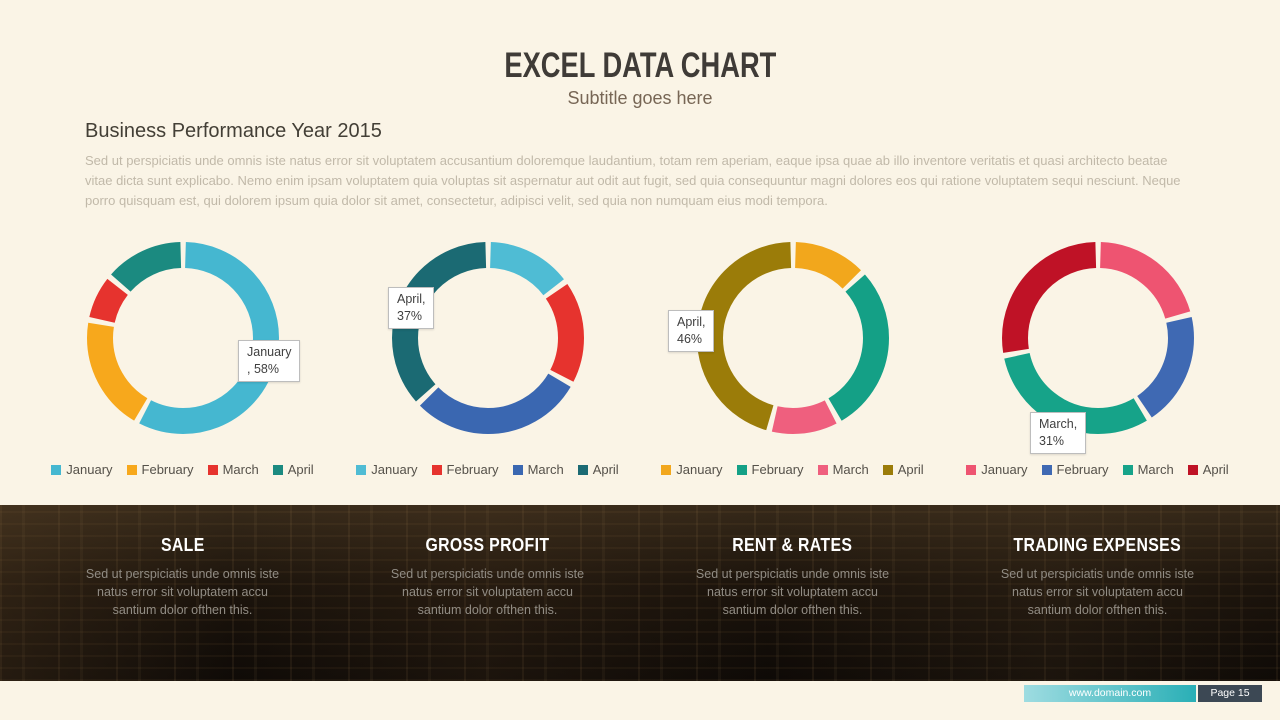 This screenshot has height=720, width=1280. Describe the element at coordinates (639, 65) in the screenshot. I see `slide-title: EXCEL DATA CHART` at that location.